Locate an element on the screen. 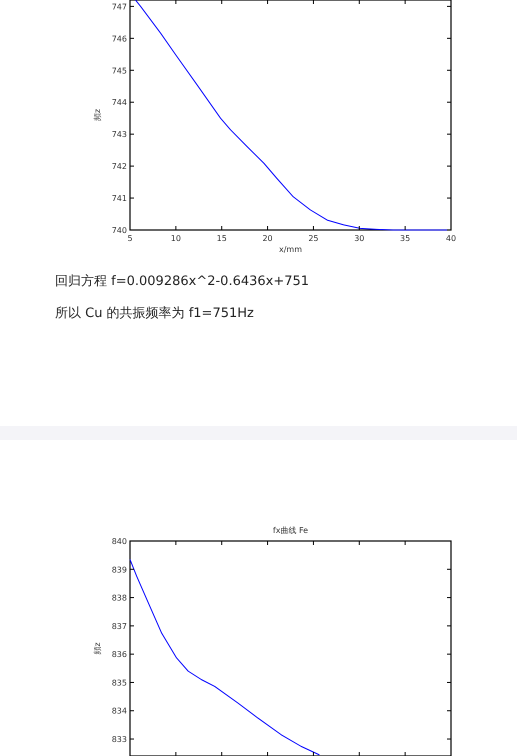 The image size is (517, 756). y-tick-label: 840 is located at coordinates (119, 541).